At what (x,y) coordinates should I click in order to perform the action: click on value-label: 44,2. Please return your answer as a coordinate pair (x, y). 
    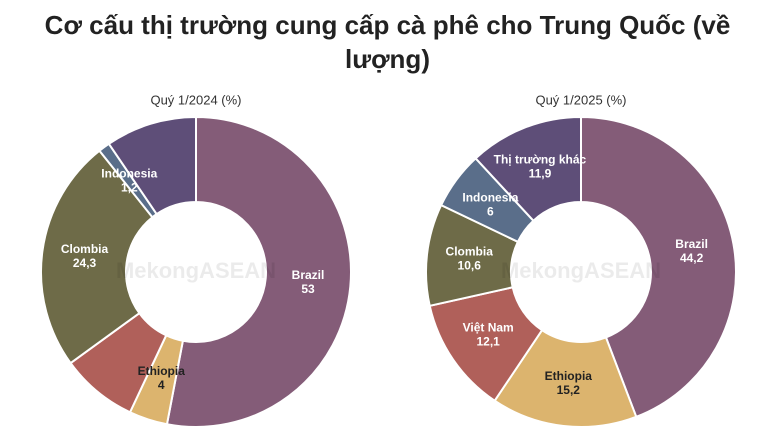
    Looking at the image, I should click on (692, 258).